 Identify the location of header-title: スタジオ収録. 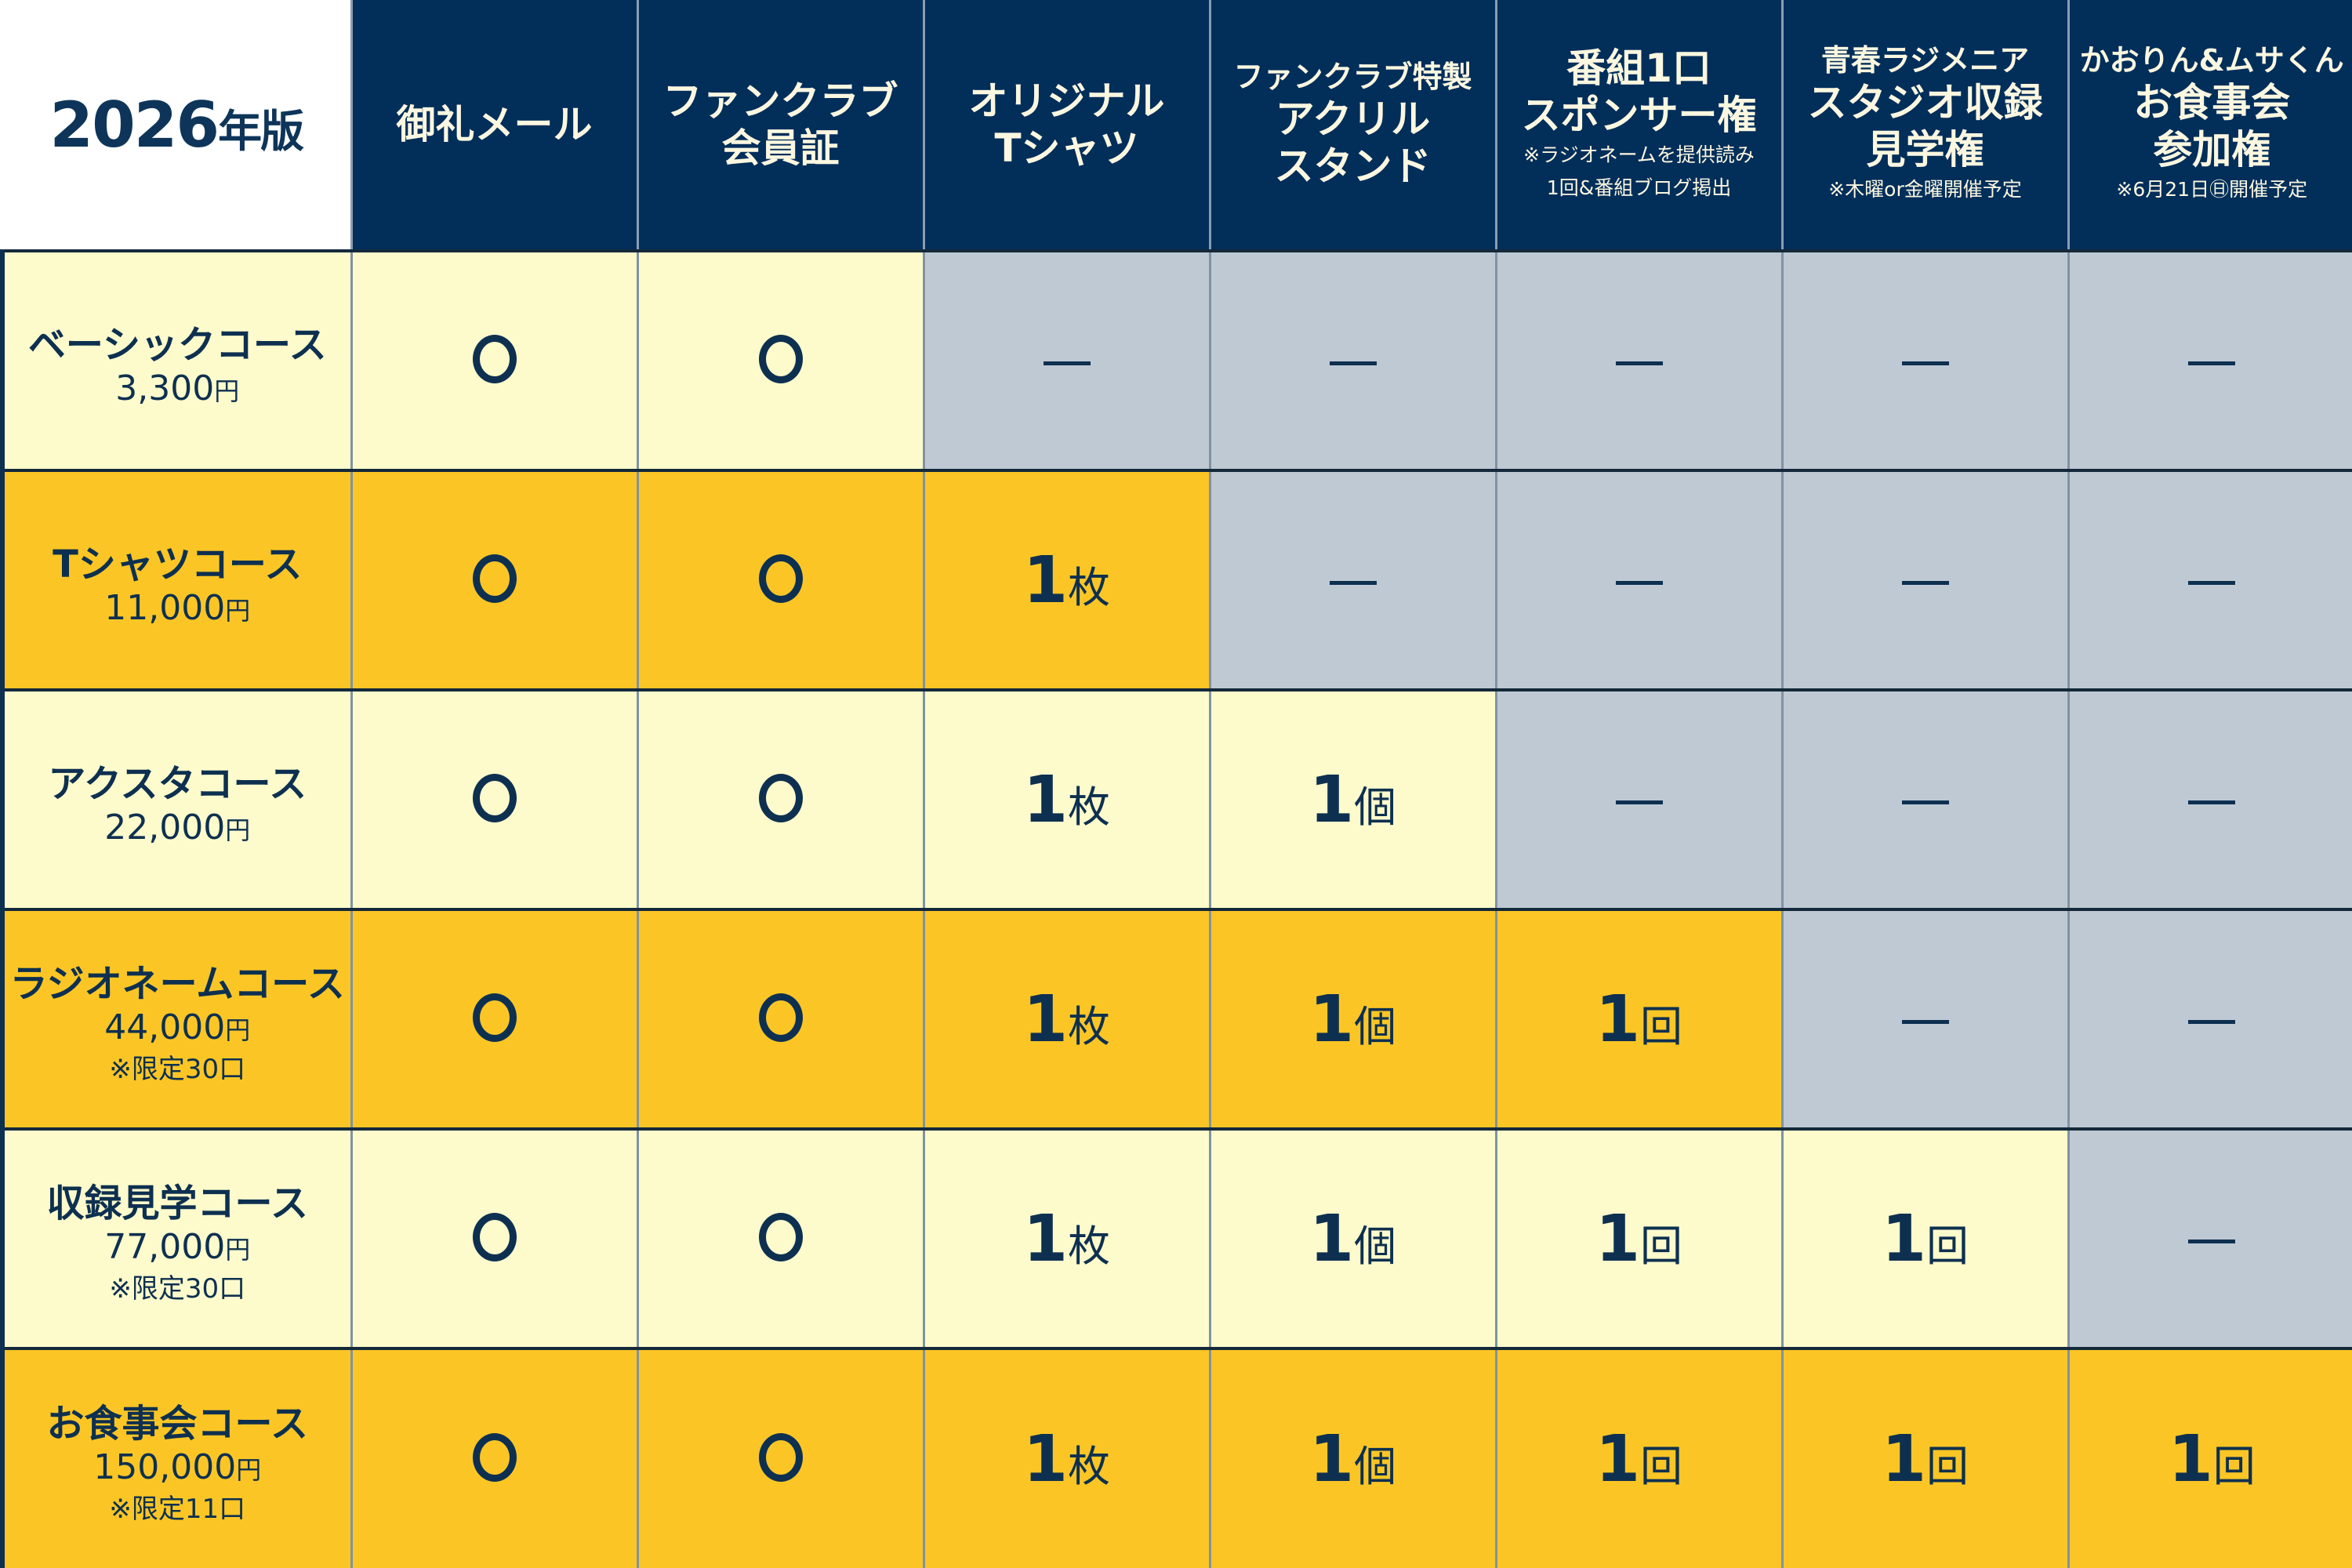
(1925, 102).